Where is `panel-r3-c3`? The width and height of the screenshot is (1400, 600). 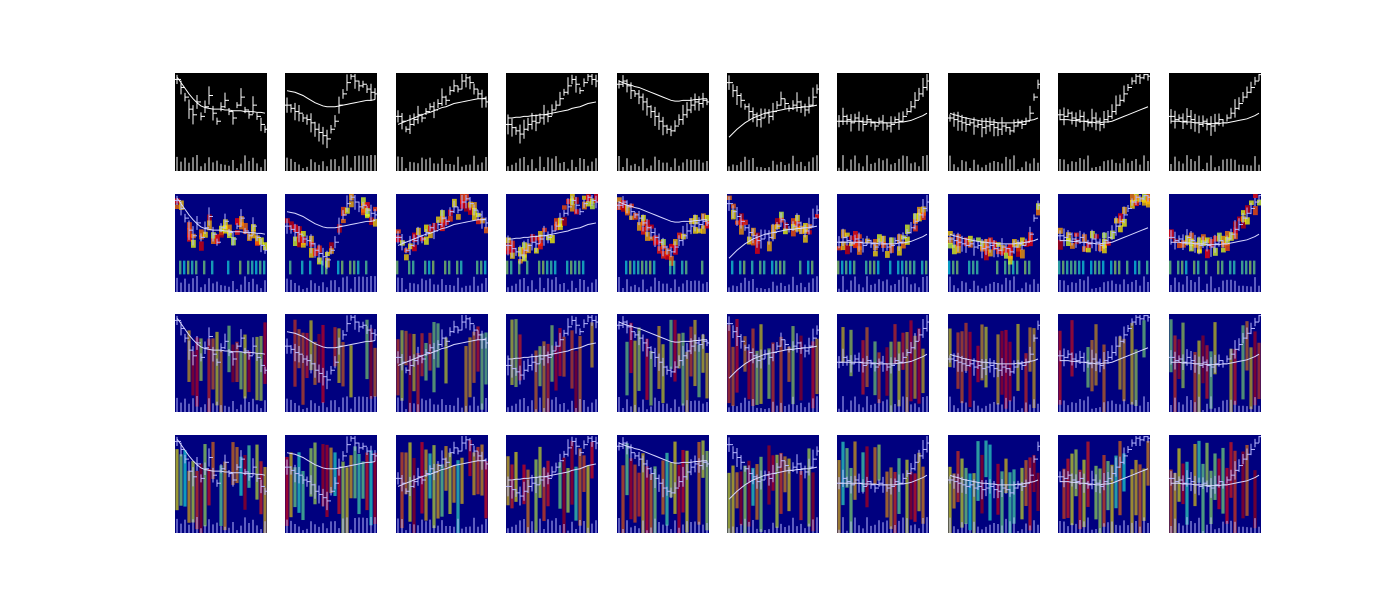
panel-r3-c3 is located at coordinates (441, 363).